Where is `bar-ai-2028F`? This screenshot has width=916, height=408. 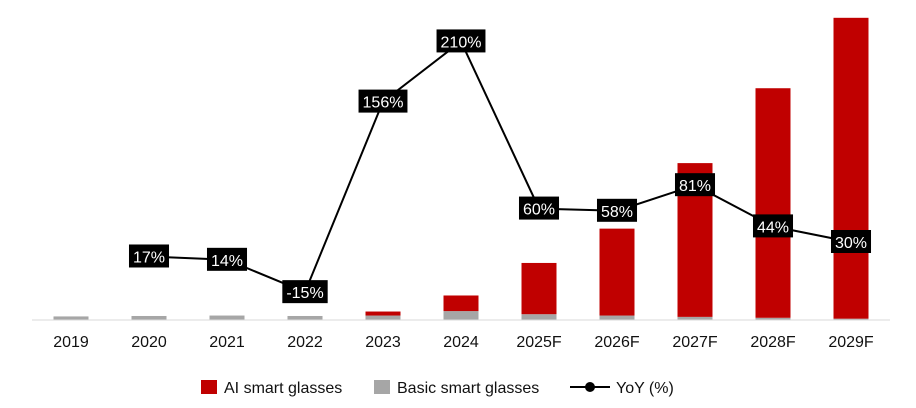 bar-ai-2028F is located at coordinates (773, 203).